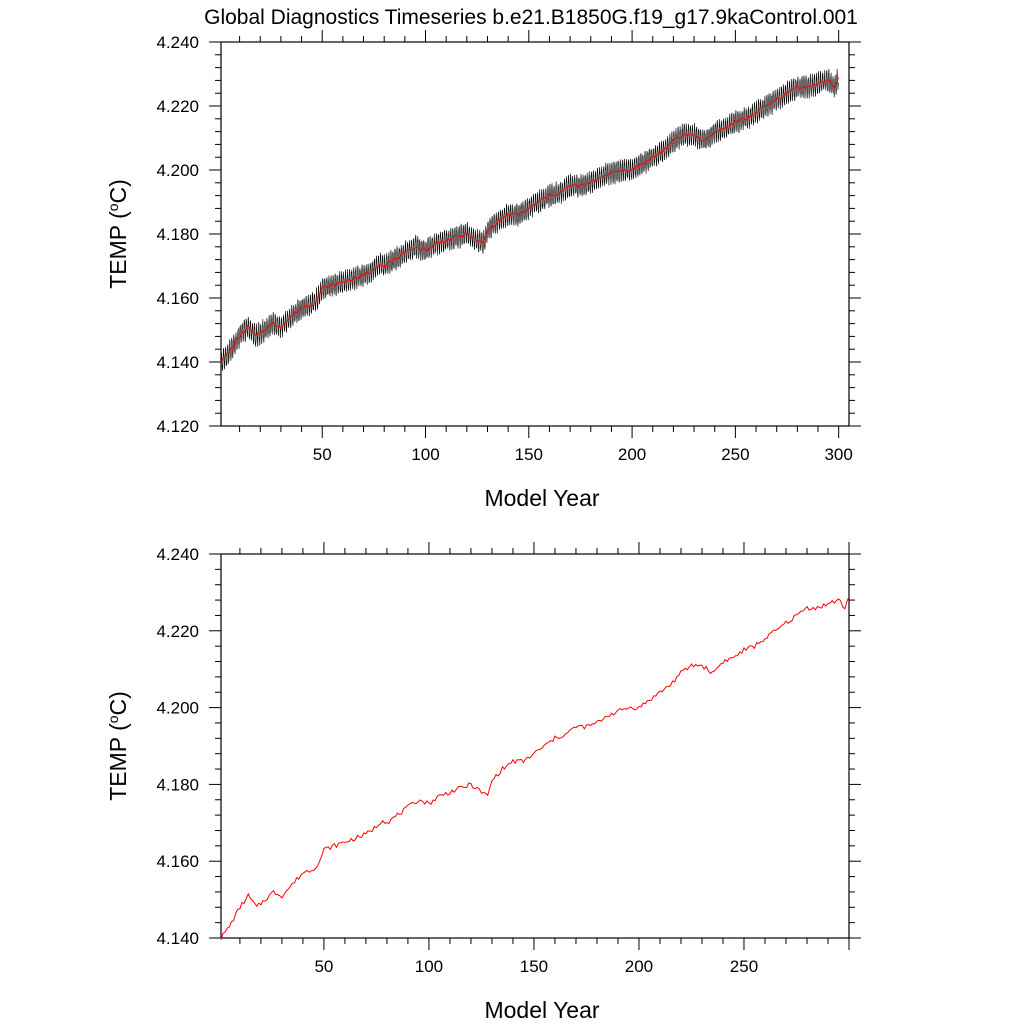 The width and height of the screenshot is (1024, 1024). I want to click on y-tick-label: 4.120, so click(177, 426).